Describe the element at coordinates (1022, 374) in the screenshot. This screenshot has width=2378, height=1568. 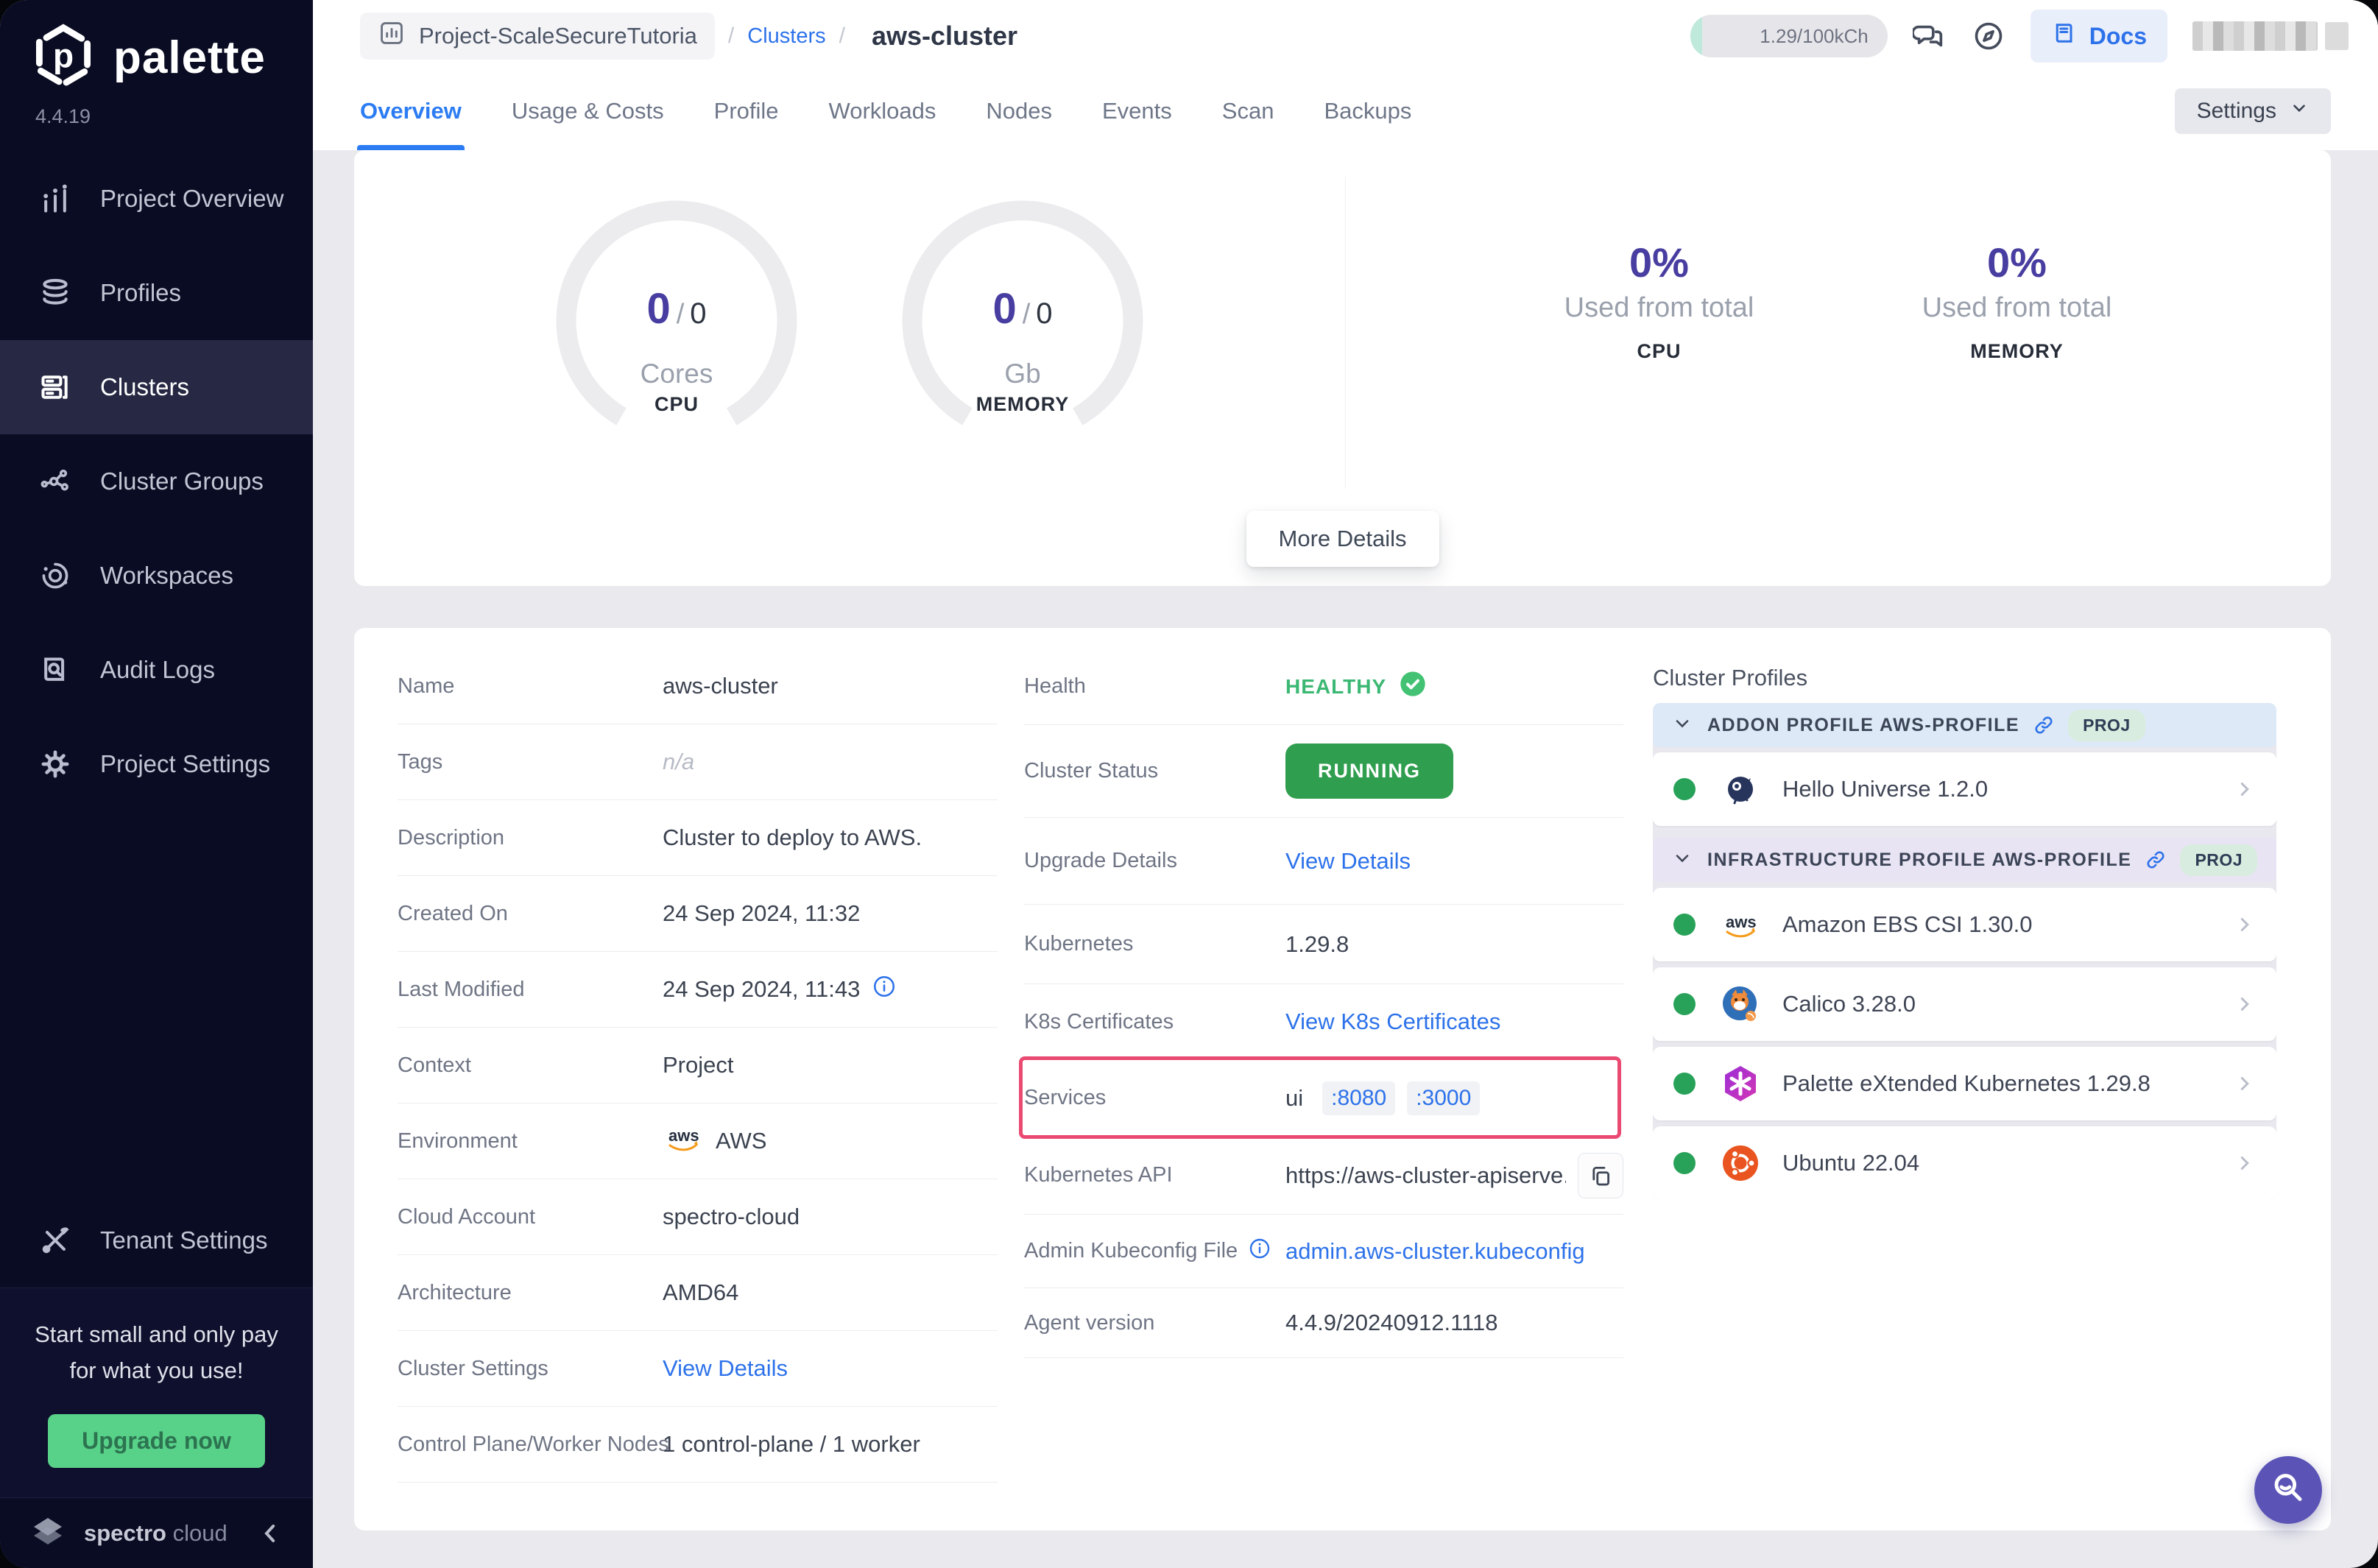
I see `memory-unit: Gb` at that location.